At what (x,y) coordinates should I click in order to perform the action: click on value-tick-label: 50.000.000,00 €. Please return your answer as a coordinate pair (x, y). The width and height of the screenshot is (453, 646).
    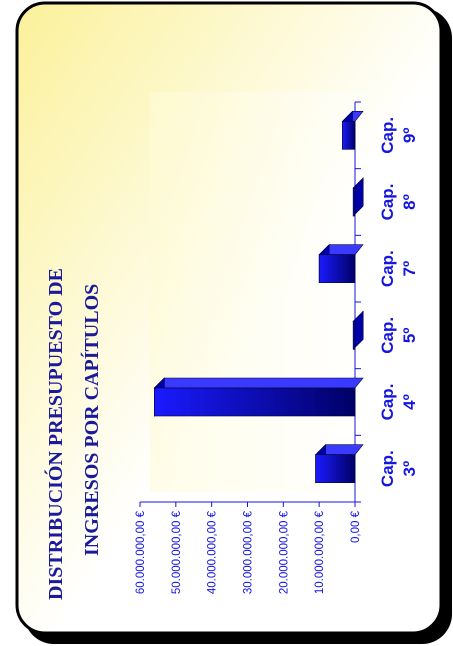
    Looking at the image, I should click on (177, 552).